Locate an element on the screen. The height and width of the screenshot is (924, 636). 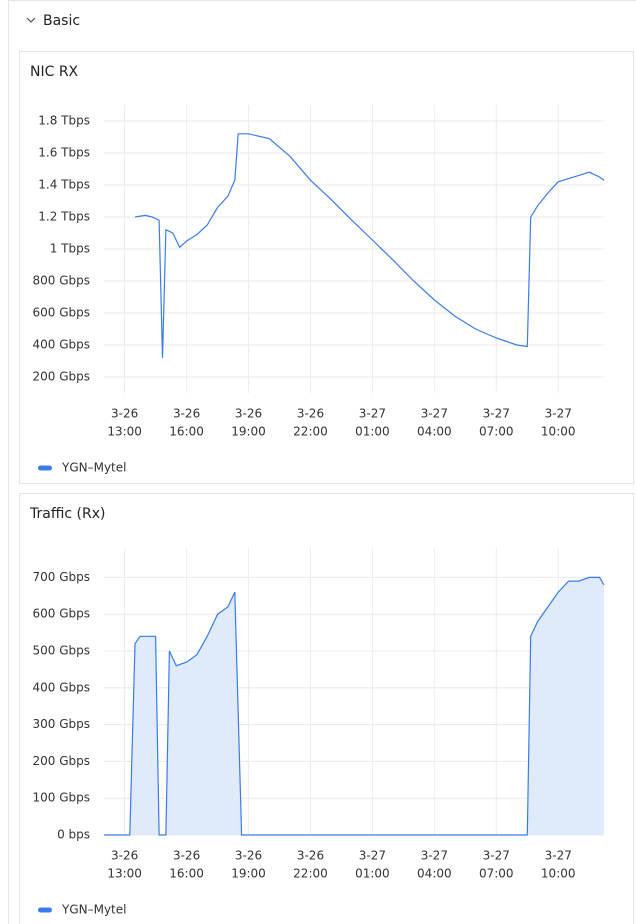
y-tick-label: 0 bps is located at coordinates (73, 835).